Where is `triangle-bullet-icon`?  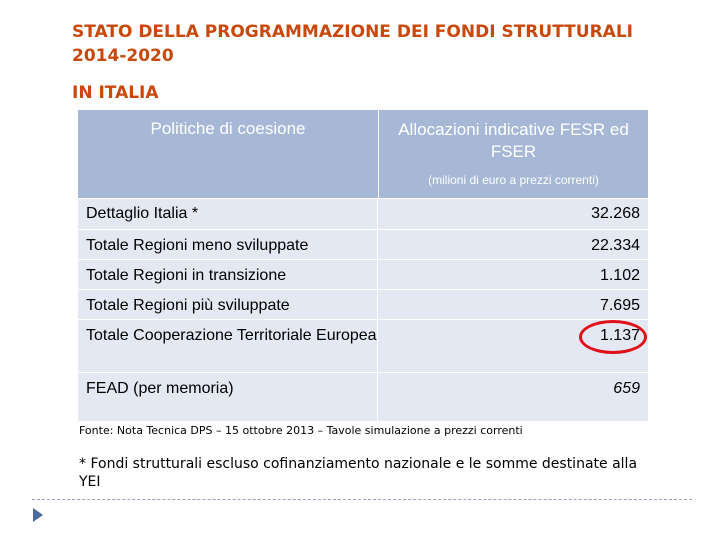 triangle-bullet-icon is located at coordinates (38, 515).